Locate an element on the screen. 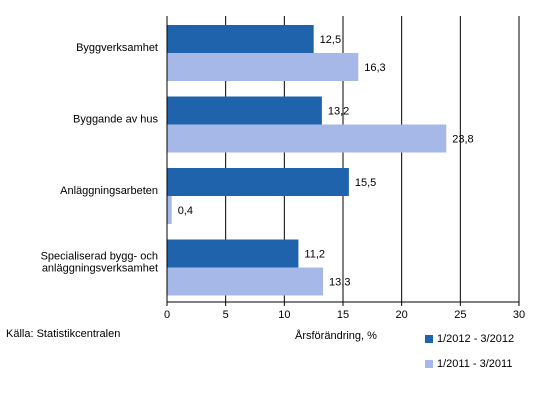  x-tick-label: 0 is located at coordinates (167, 315).